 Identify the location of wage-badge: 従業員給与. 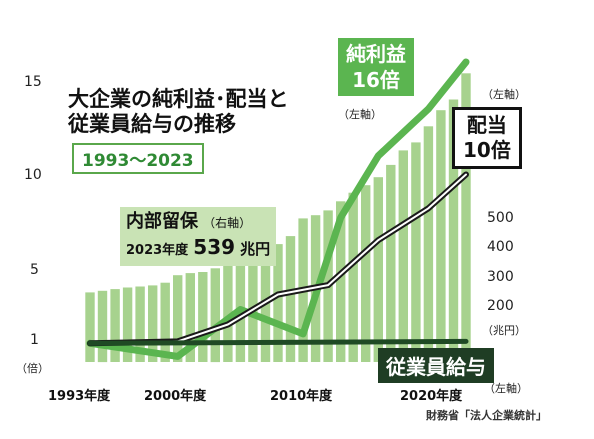
(436, 365).